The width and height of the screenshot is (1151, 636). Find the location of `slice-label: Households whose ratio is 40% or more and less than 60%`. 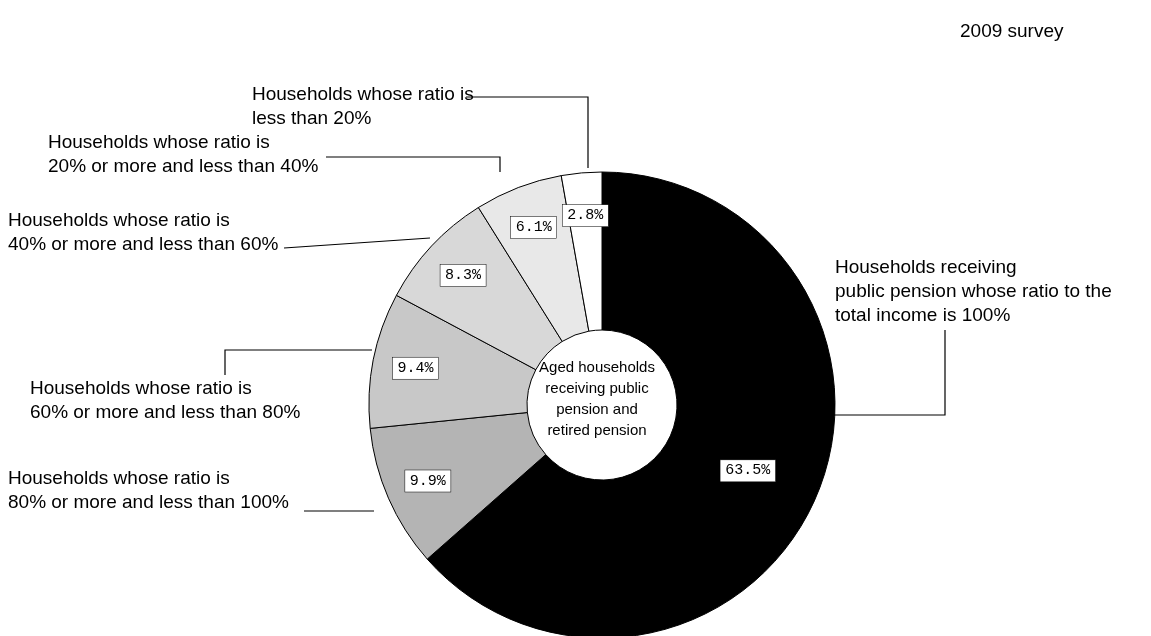

slice-label: Households whose ratio is 40% or more and less than 60% is located at coordinates (143, 232).